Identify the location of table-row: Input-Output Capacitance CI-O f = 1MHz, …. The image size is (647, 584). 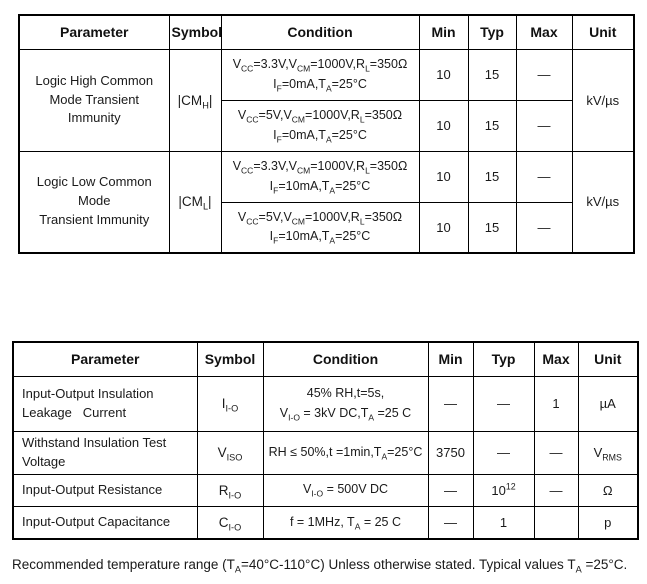
(325, 522).